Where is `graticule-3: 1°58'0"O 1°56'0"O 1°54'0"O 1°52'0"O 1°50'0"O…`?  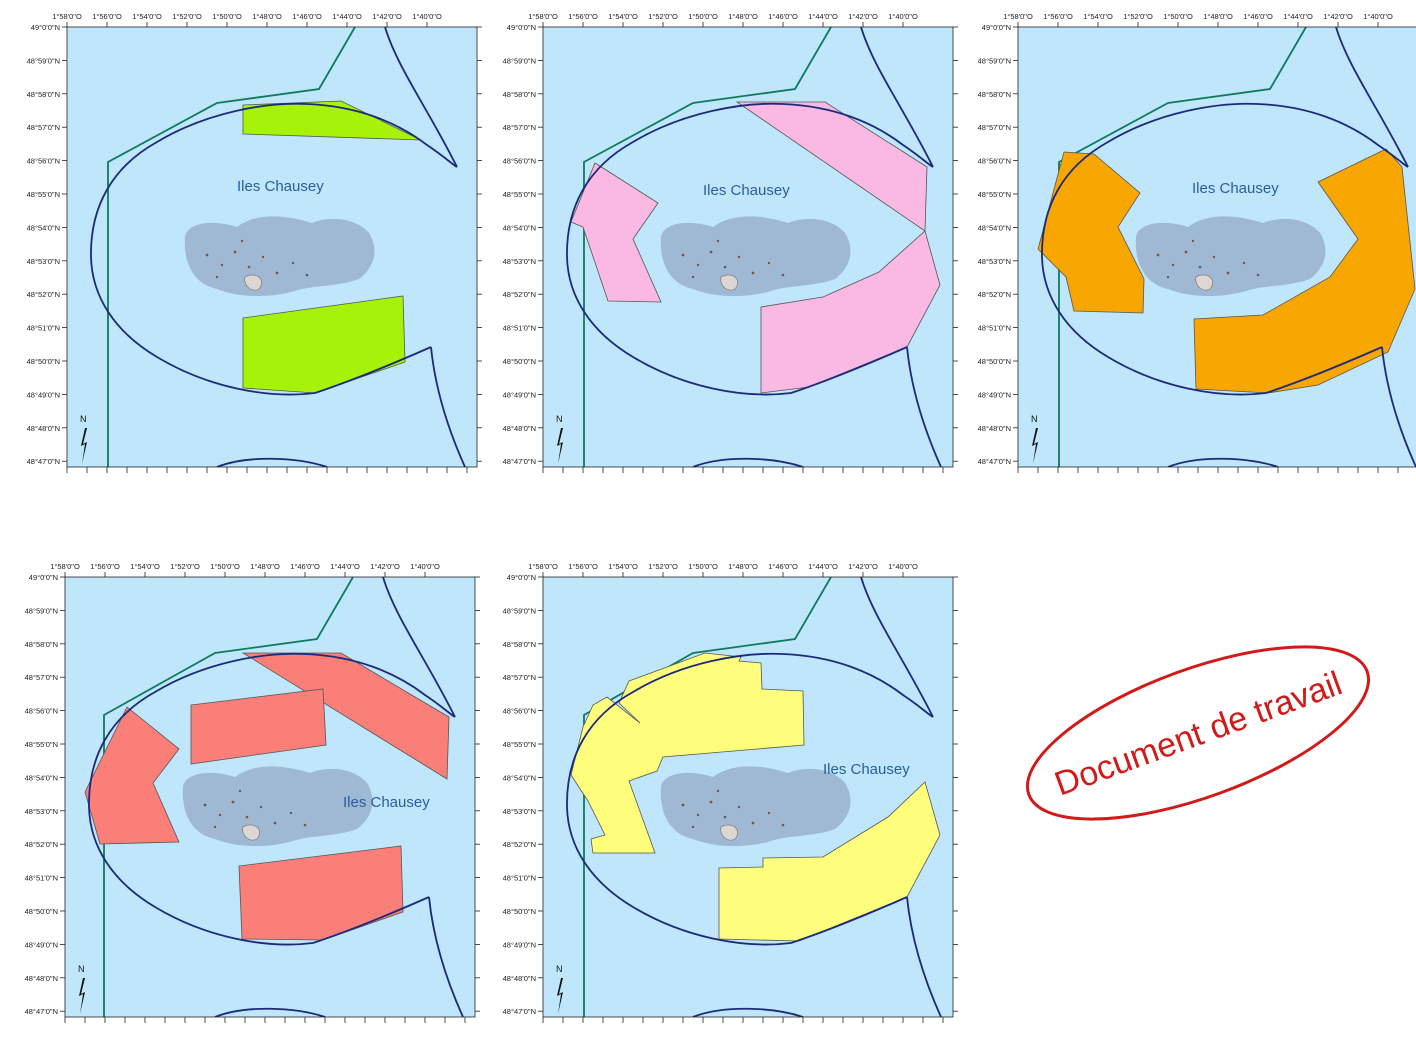 graticule-3: 1°58'0"O 1°56'0"O 1°54'0"O 1°52'0"O 1°50'0"O… is located at coordinates (252, 792).